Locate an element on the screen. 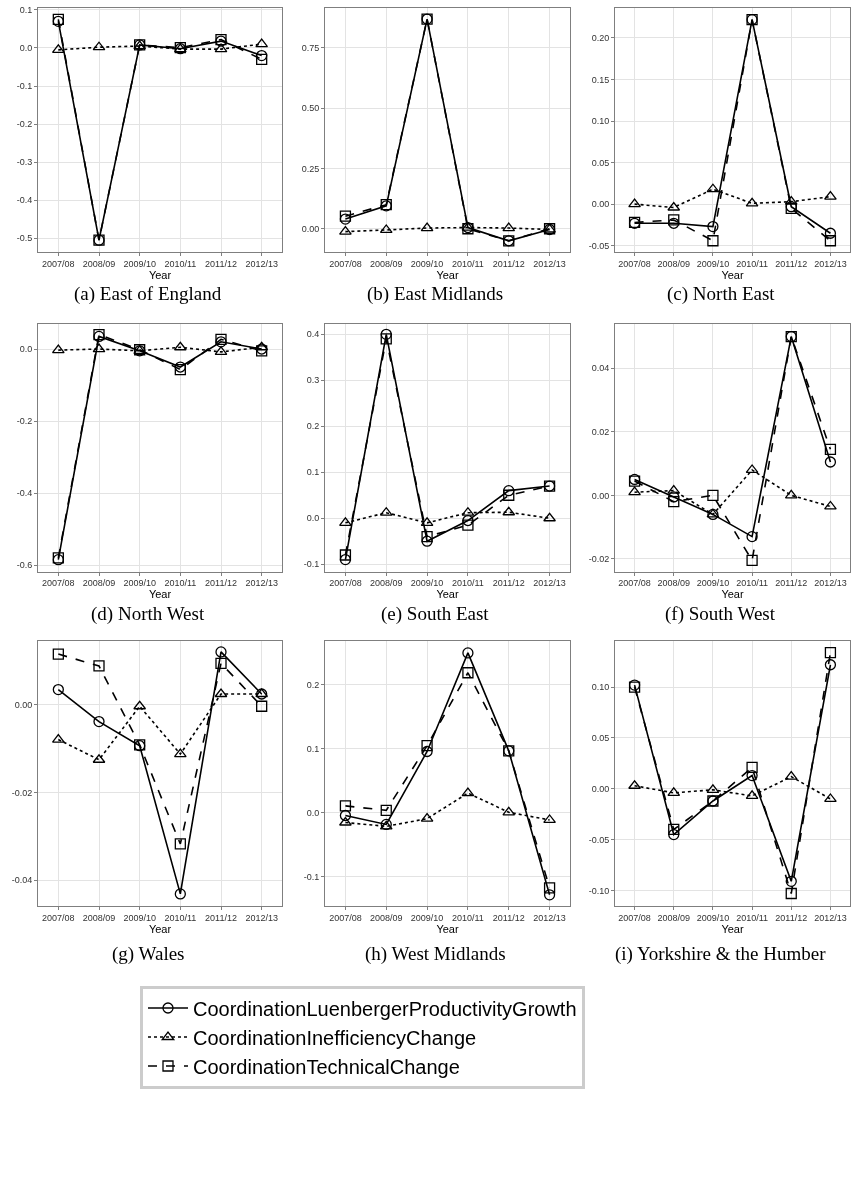  legend-label: CoordinationTechnicalChange is located at coordinates (326, 1066).